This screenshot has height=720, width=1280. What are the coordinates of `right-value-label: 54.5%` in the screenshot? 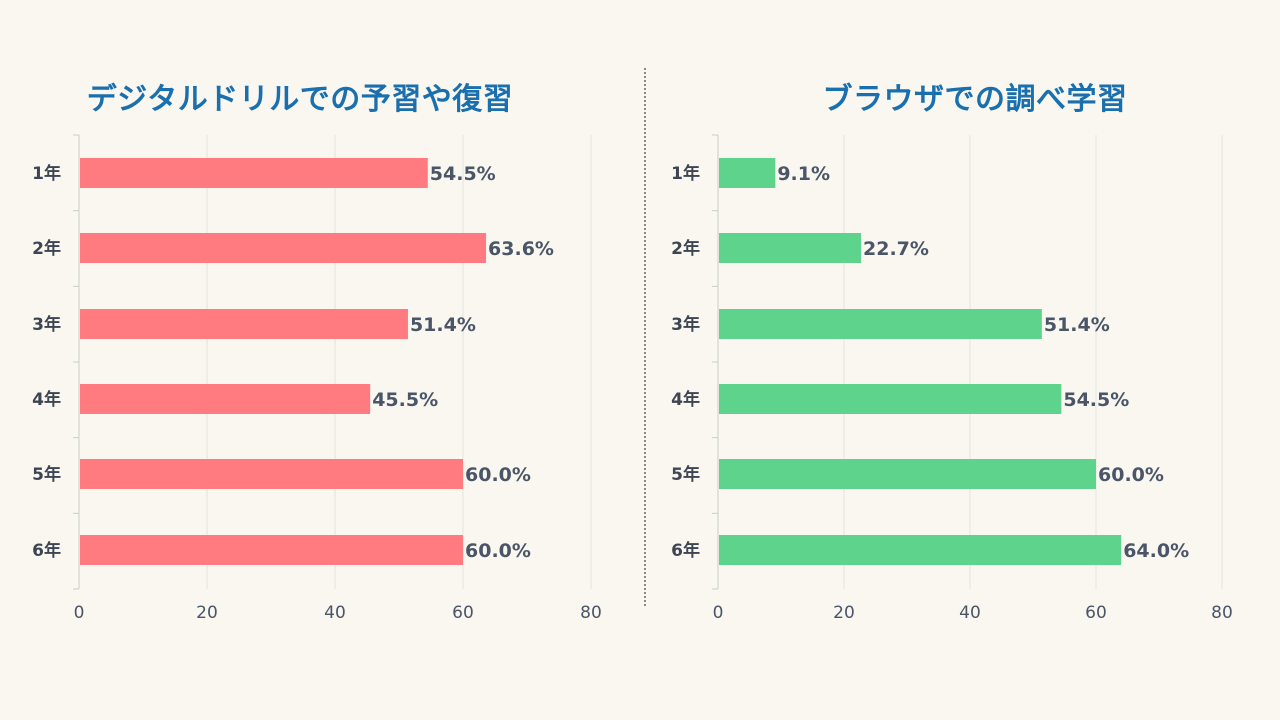 It's located at (1096, 400).